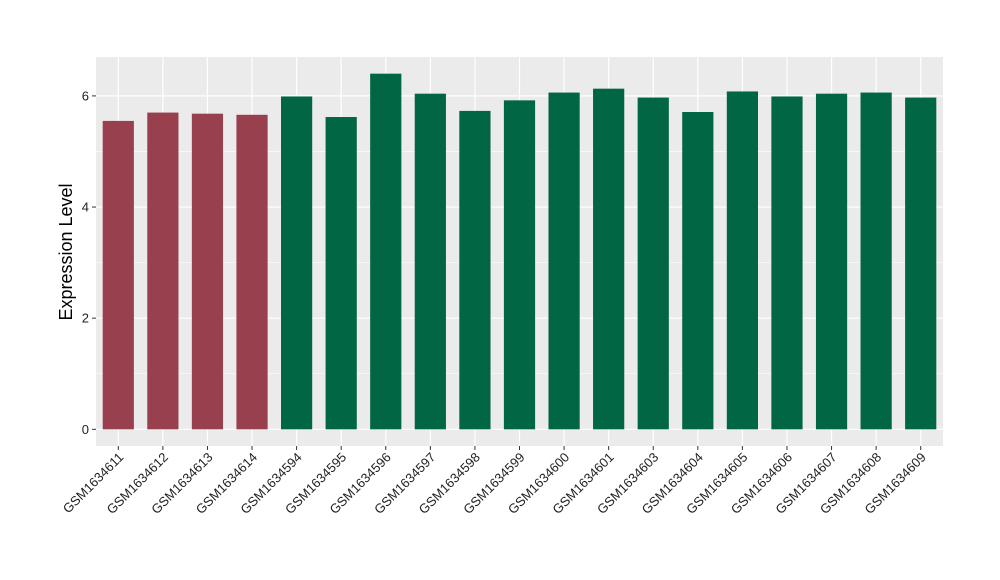 This screenshot has width=1000, height=580. What do you see at coordinates (653, 263) in the screenshot?
I see `bar-GSM1634603` at bounding box center [653, 263].